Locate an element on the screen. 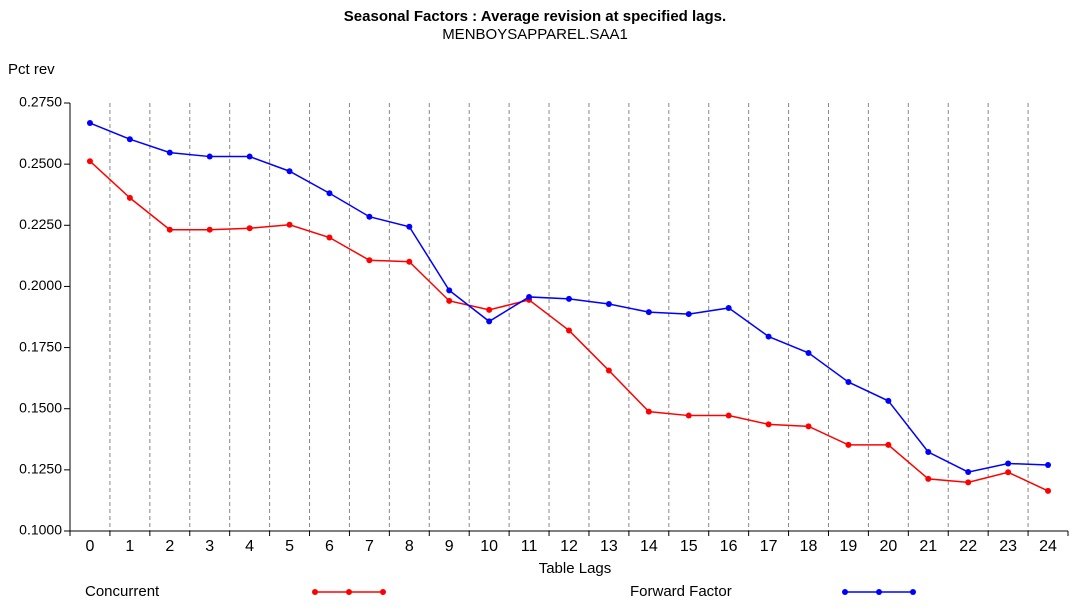 The height and width of the screenshot is (612, 1072). x-tick-label: 8 is located at coordinates (409, 546).